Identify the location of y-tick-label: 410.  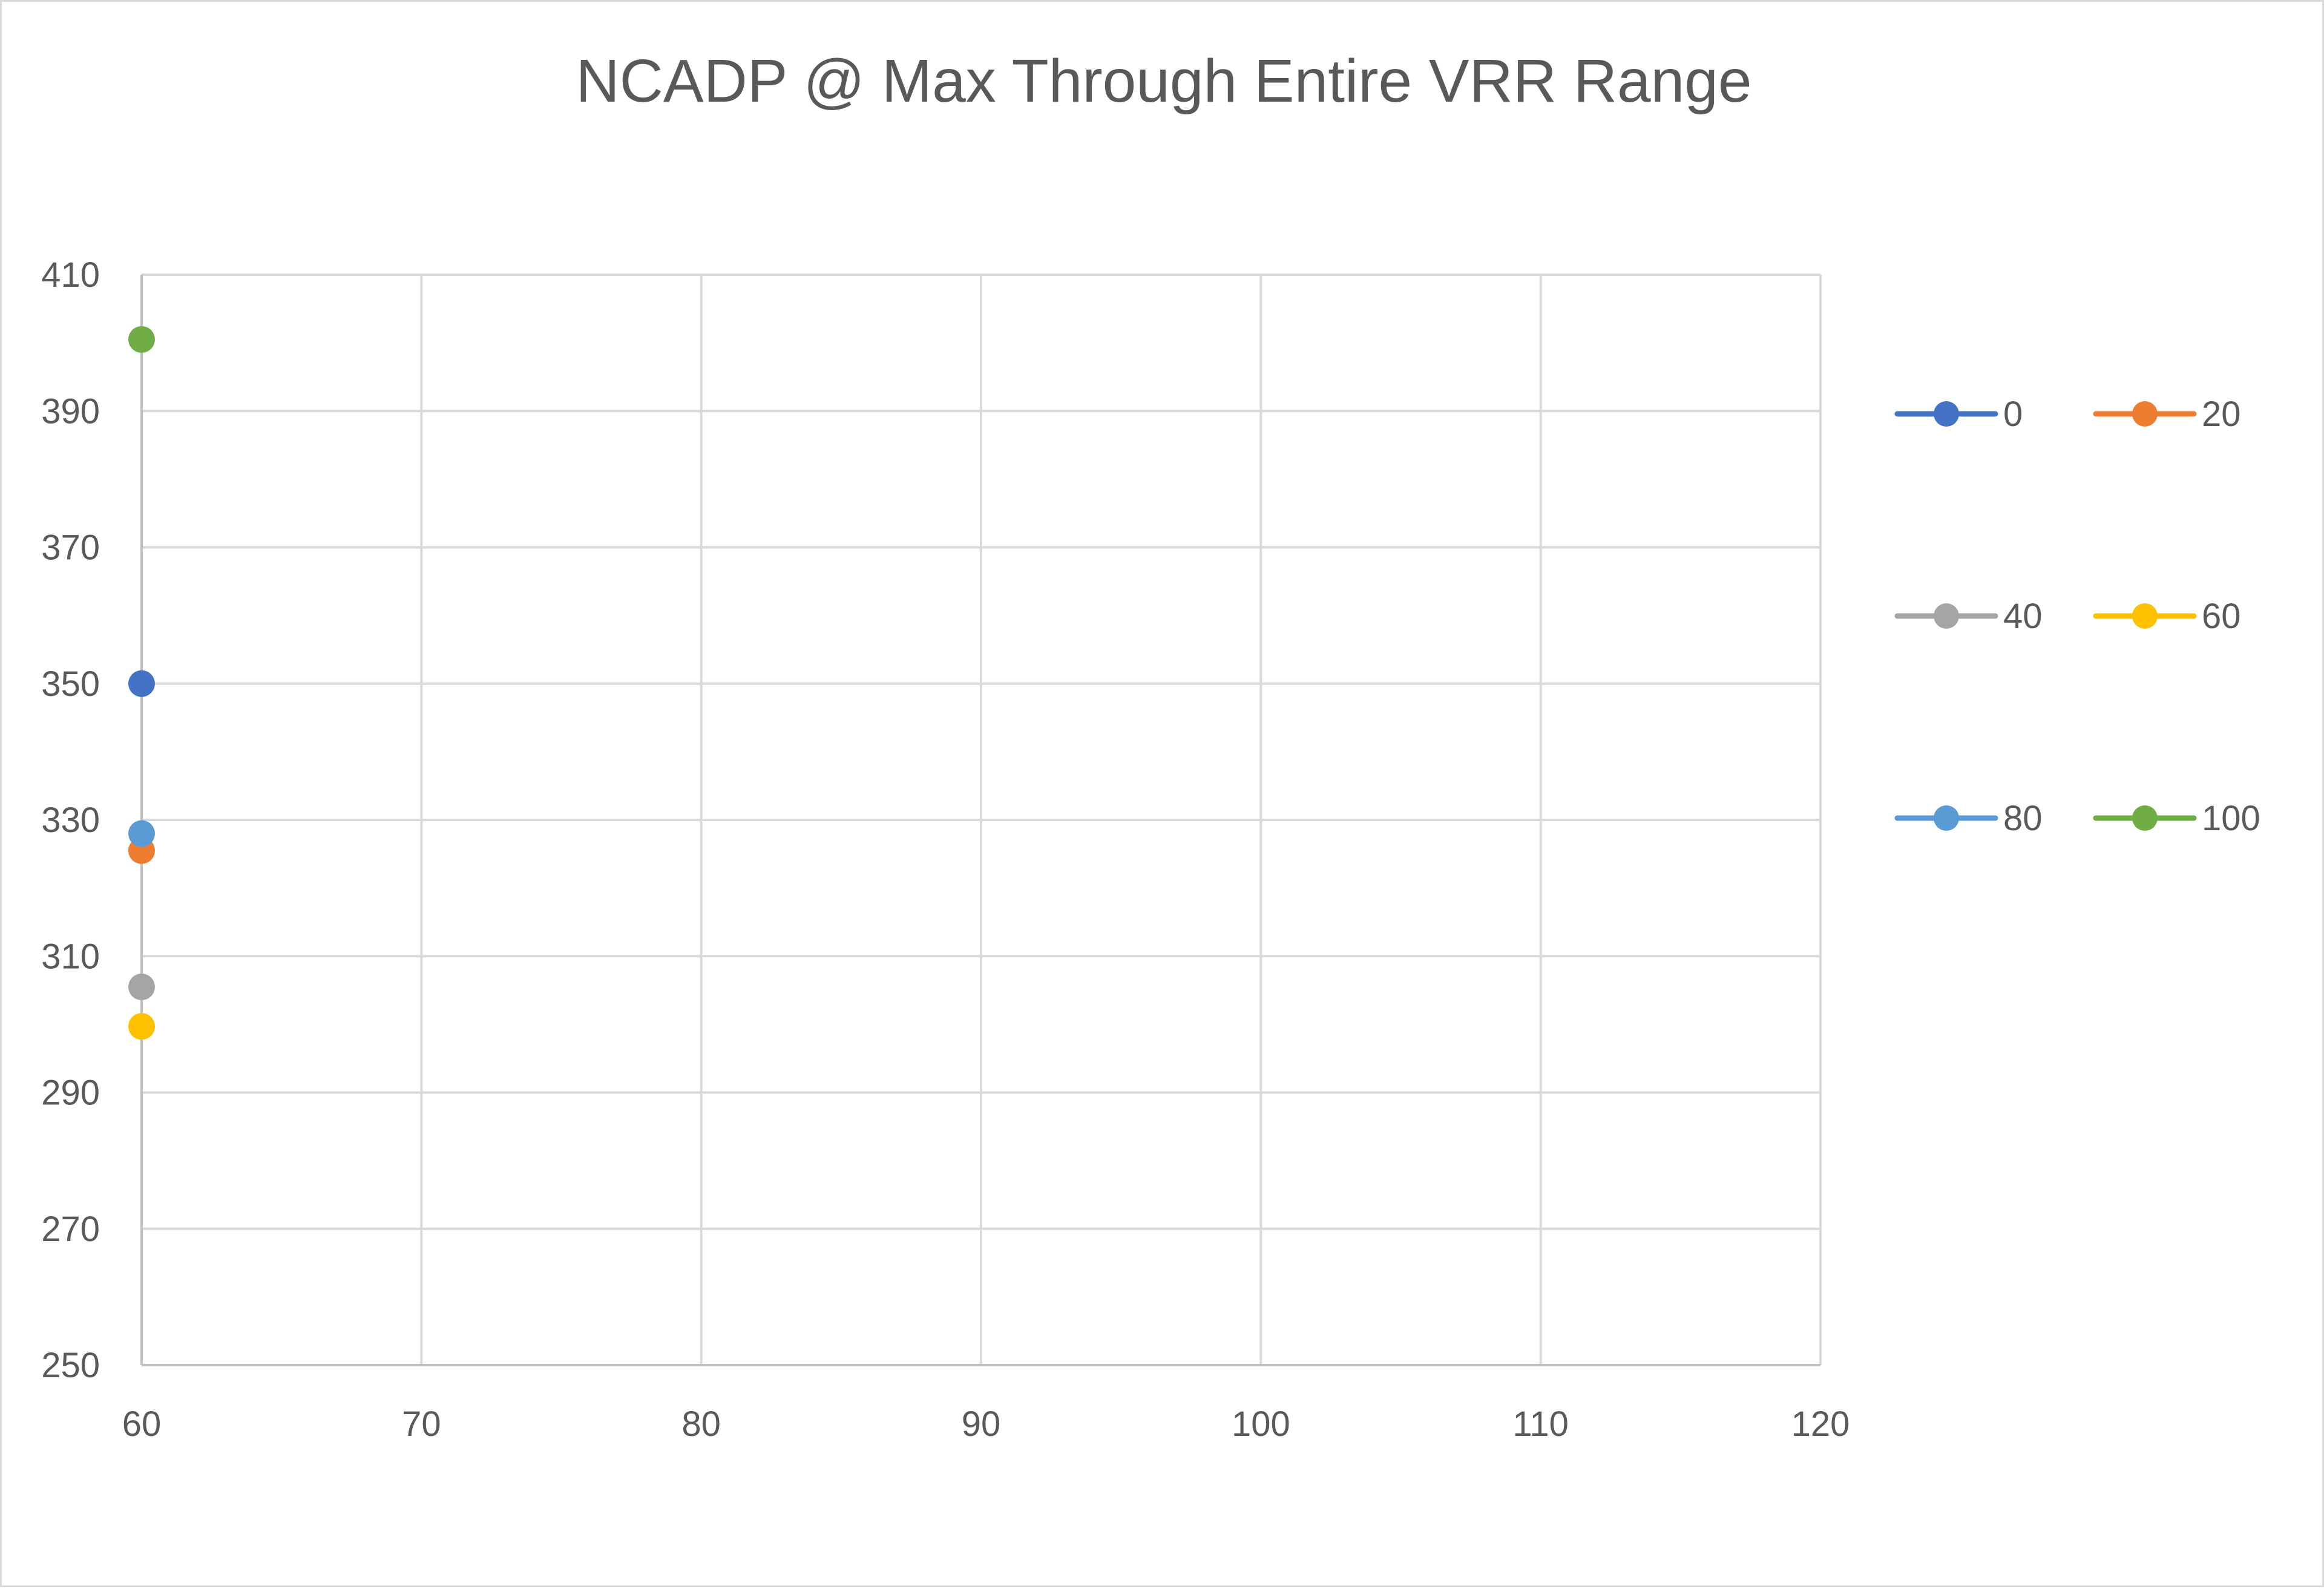
(70, 275).